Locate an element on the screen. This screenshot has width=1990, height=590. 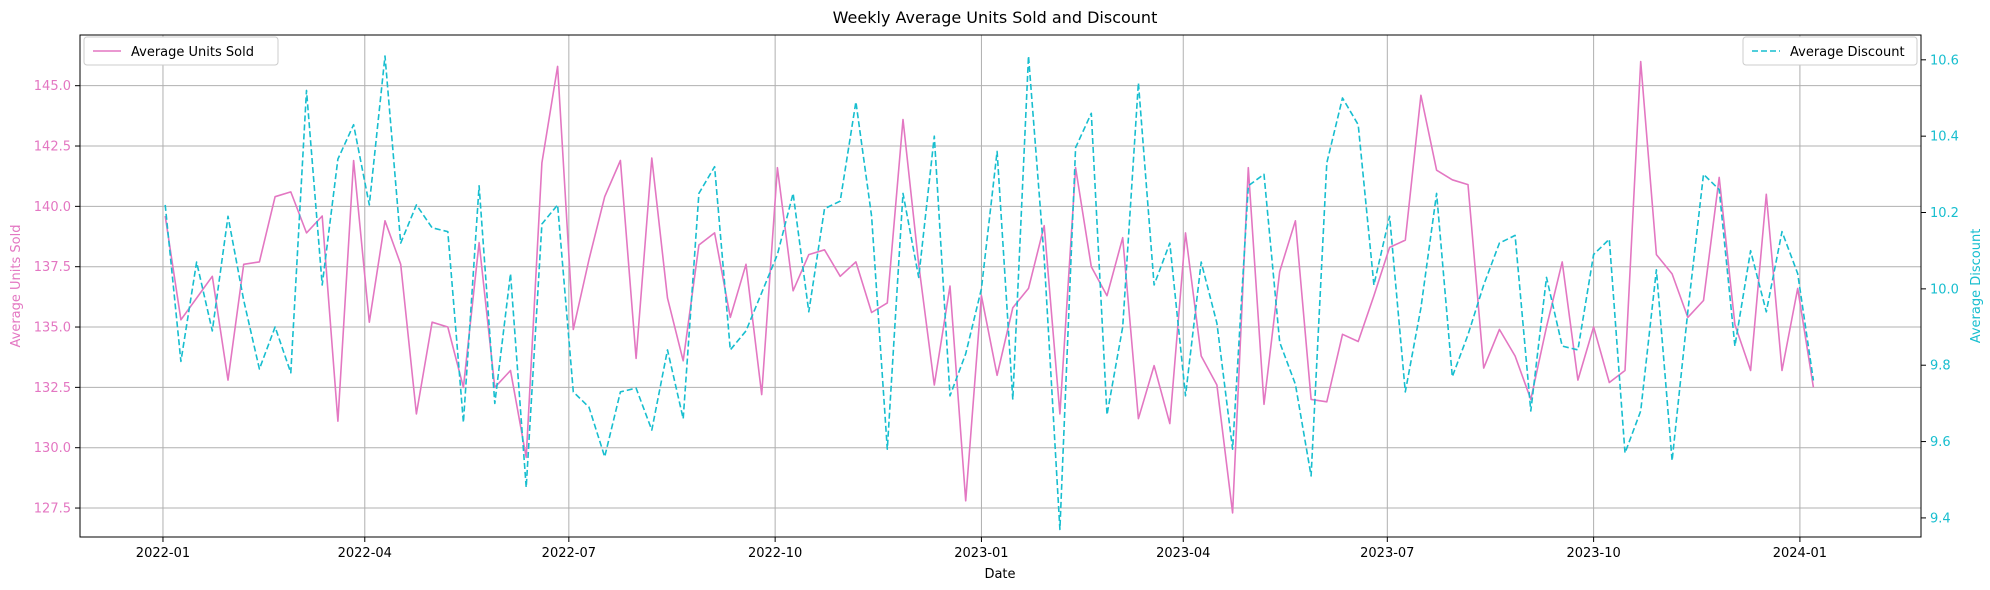
y-left-tick-label: 132.5 is located at coordinates (52, 388).